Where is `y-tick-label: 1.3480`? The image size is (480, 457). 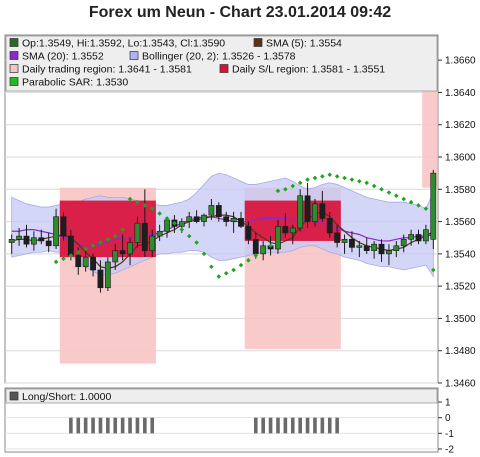 y-tick-label: 1.3480 is located at coordinates (460, 351).